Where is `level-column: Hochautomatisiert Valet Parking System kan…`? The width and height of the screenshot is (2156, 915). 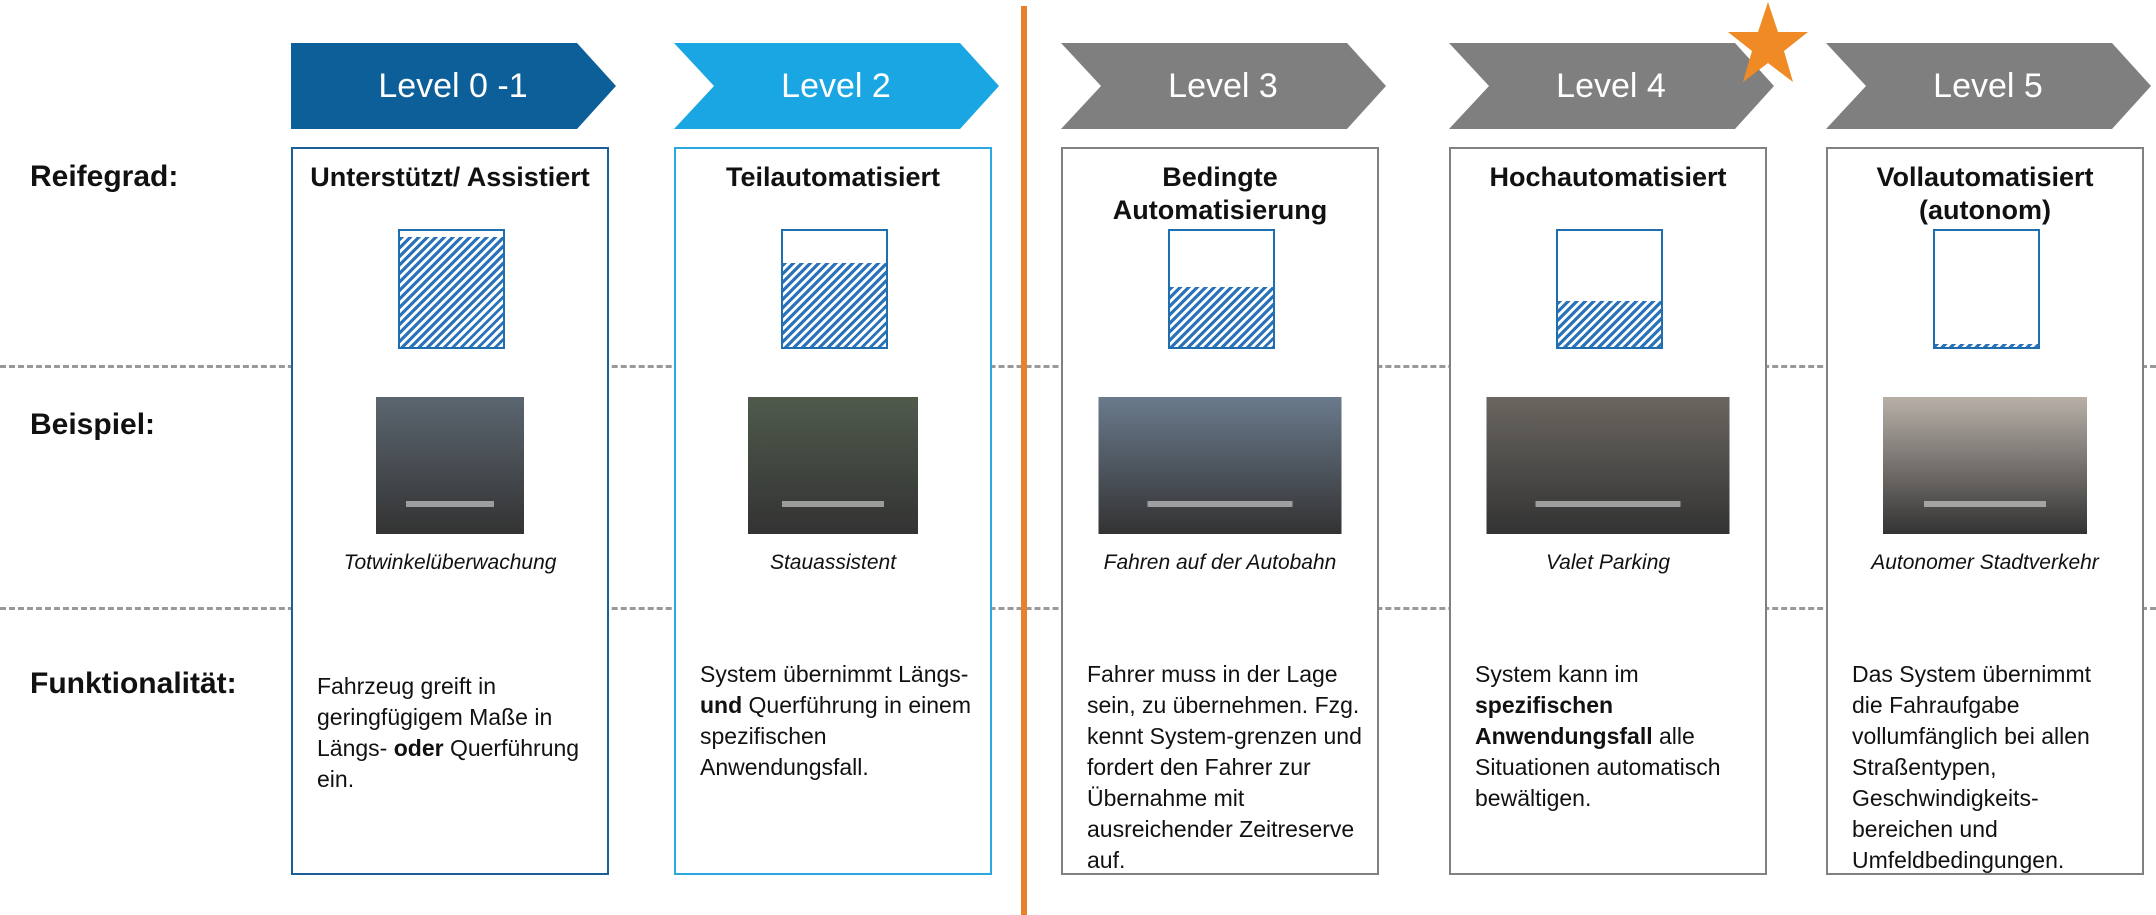
level-column: Hochautomatisiert Valet Parking System kan… is located at coordinates (1608, 511).